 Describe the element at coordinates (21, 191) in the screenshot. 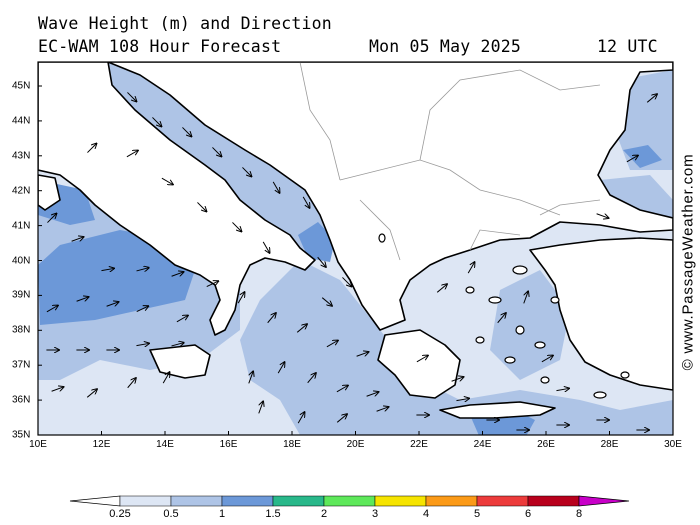

I see `lat-tick-label: 42N` at that location.